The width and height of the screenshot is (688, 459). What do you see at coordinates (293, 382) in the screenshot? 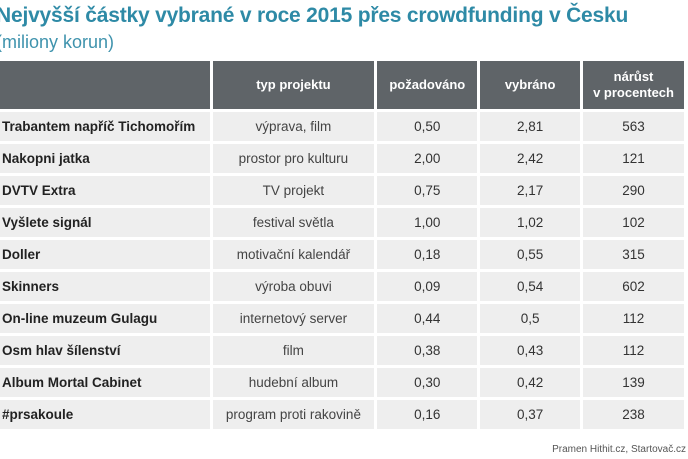
I see `project-type-cell: hudební album` at bounding box center [293, 382].